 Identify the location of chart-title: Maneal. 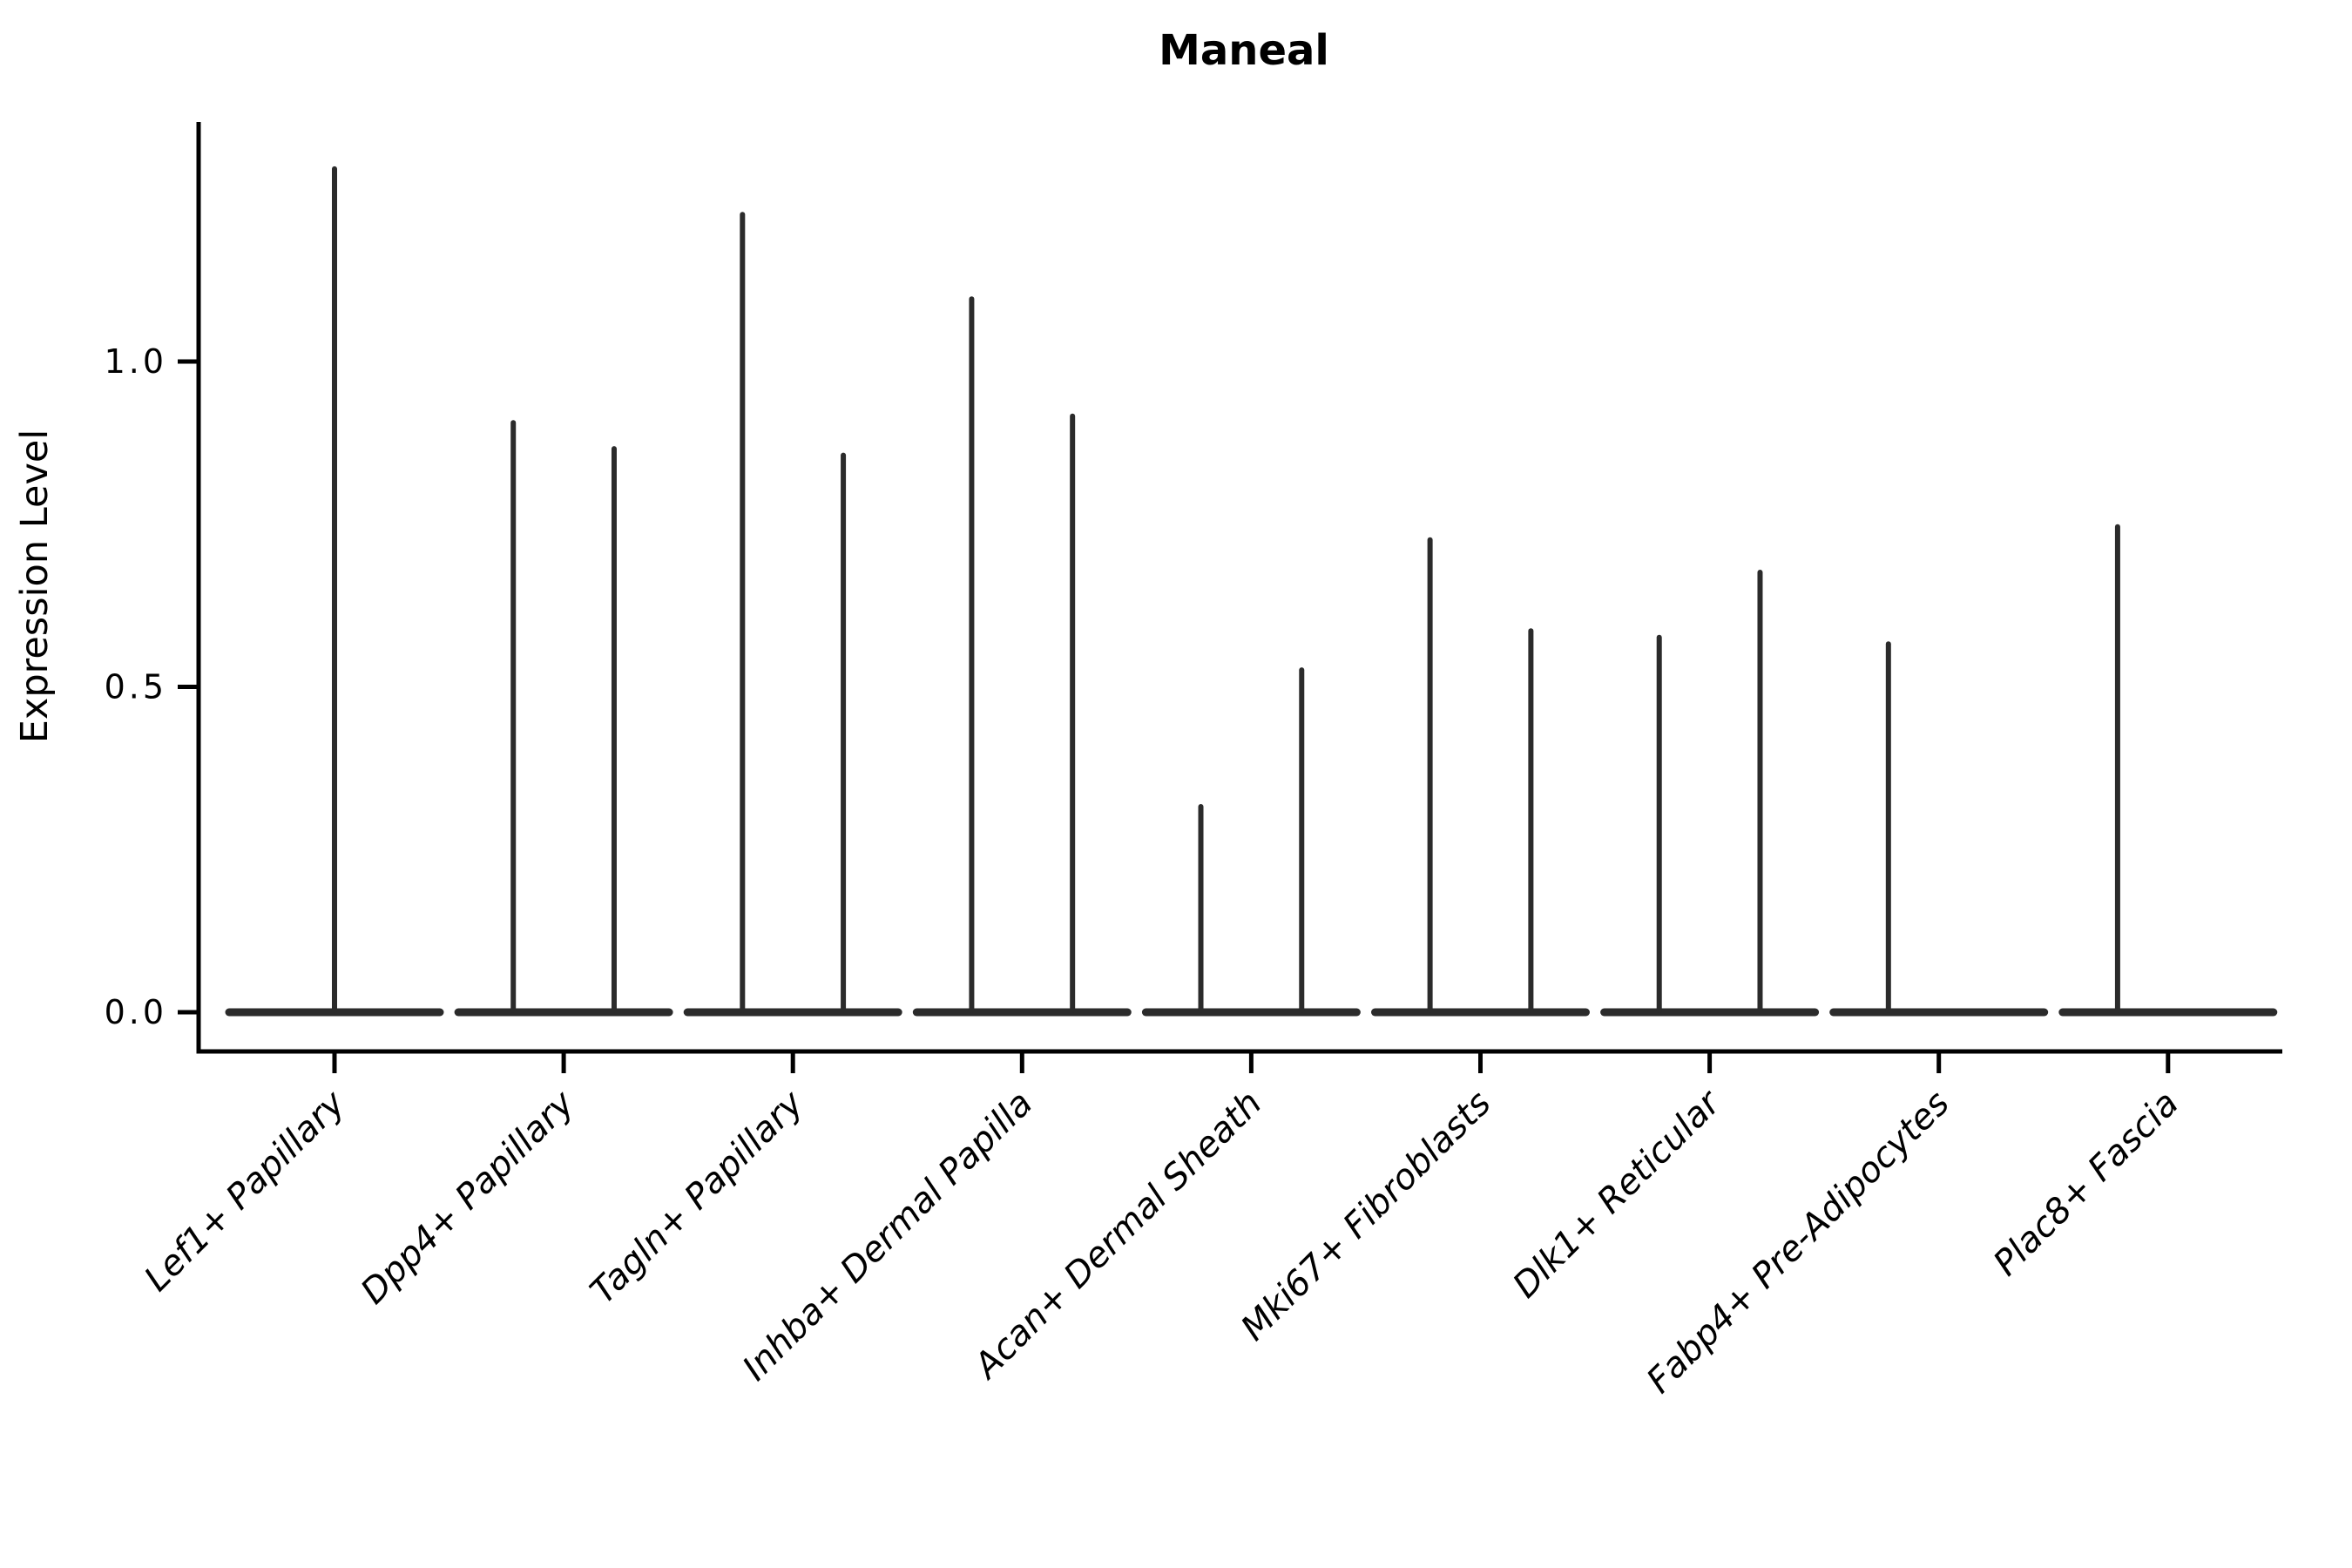
(1244, 50).